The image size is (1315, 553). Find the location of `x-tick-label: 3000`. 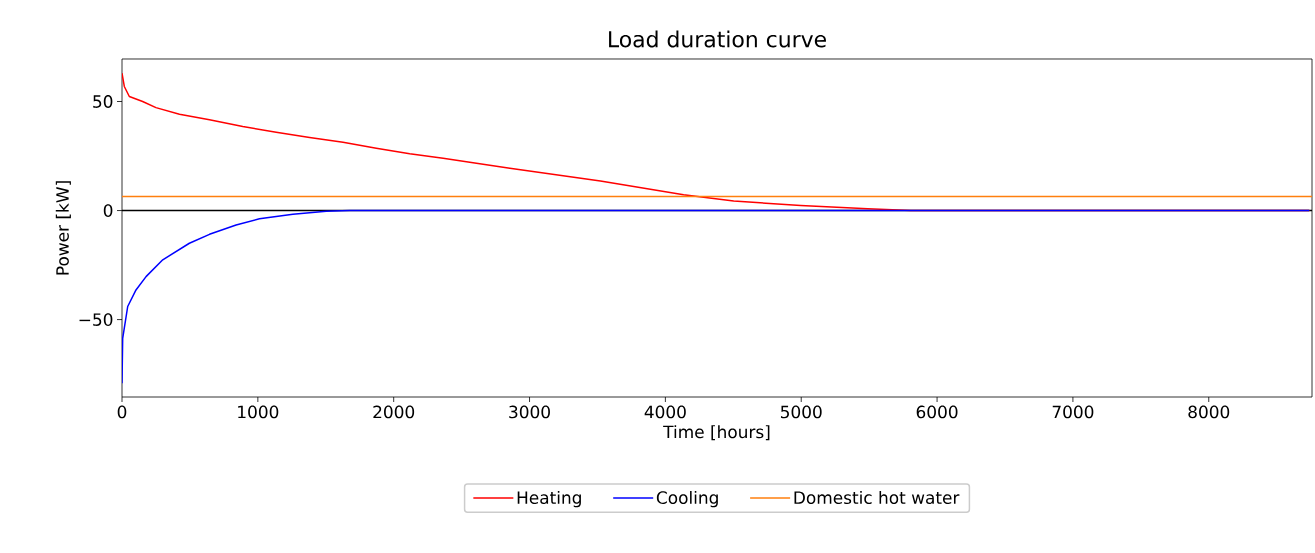

x-tick-label: 3000 is located at coordinates (529, 412).